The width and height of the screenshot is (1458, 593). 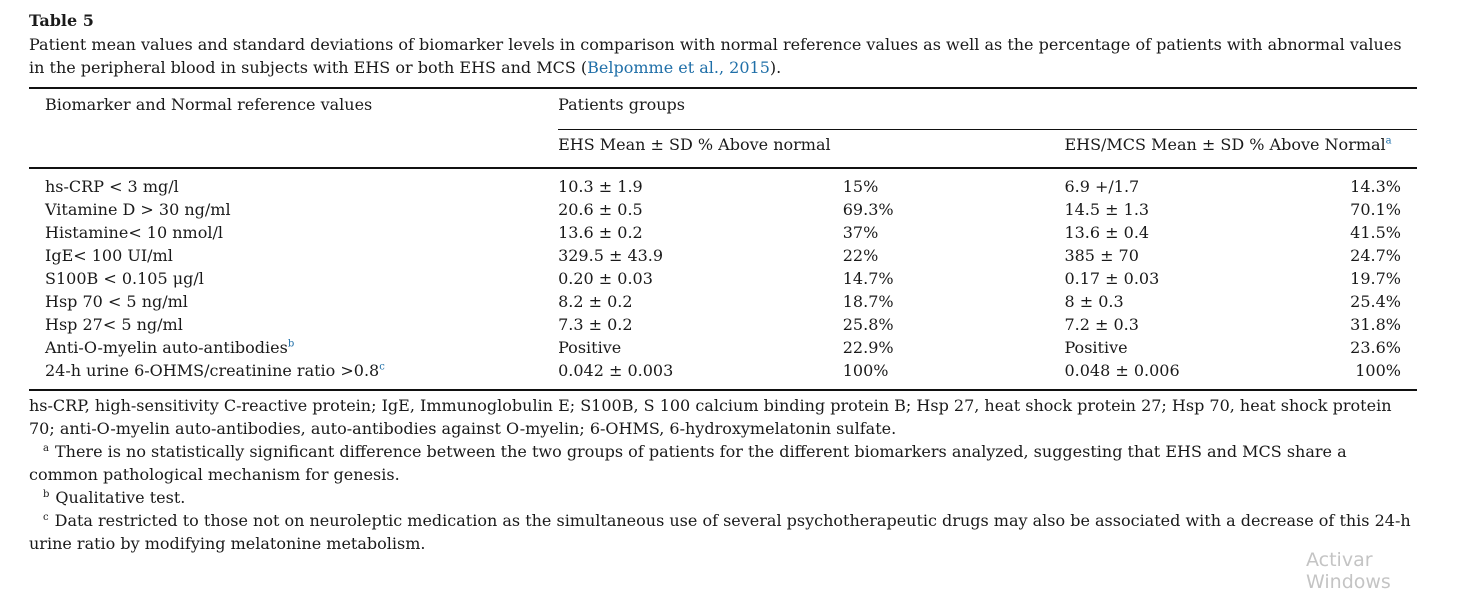 What do you see at coordinates (109, 255) in the screenshot?
I see `biomarker-cell: IgE< 100 UI/ml` at bounding box center [109, 255].